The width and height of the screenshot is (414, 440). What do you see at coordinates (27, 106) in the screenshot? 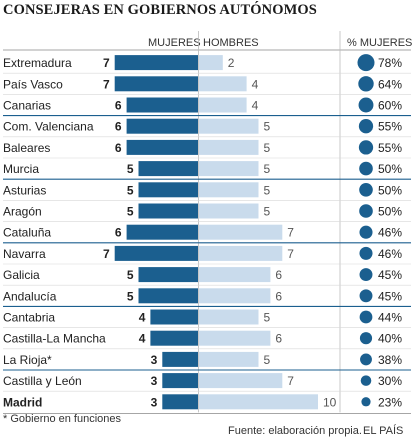
I see `region-label: Canarias` at bounding box center [27, 106].